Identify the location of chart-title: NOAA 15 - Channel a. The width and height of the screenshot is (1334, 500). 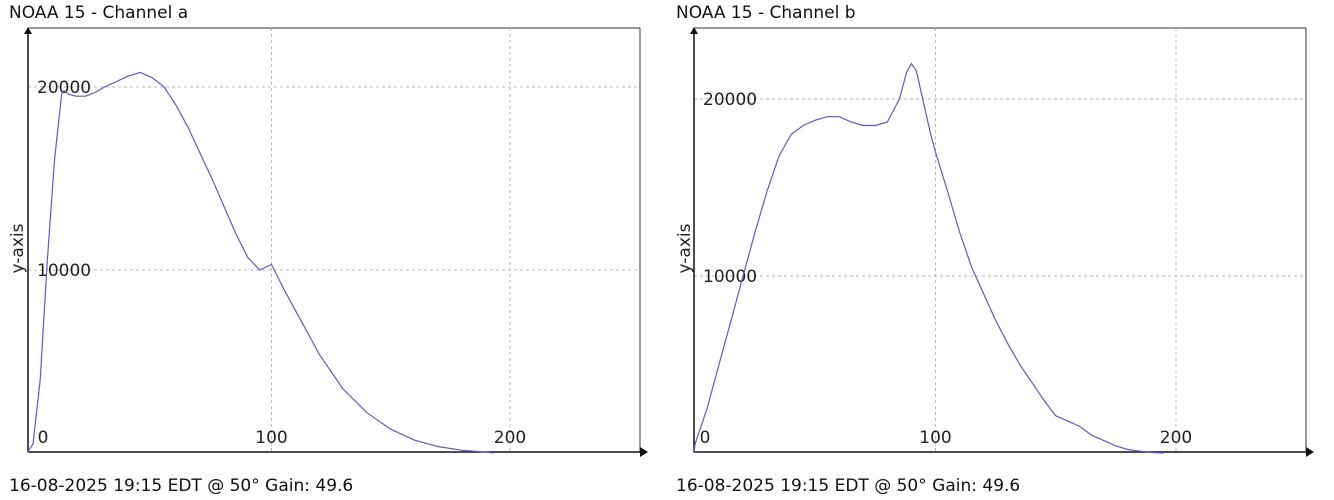
(99, 13).